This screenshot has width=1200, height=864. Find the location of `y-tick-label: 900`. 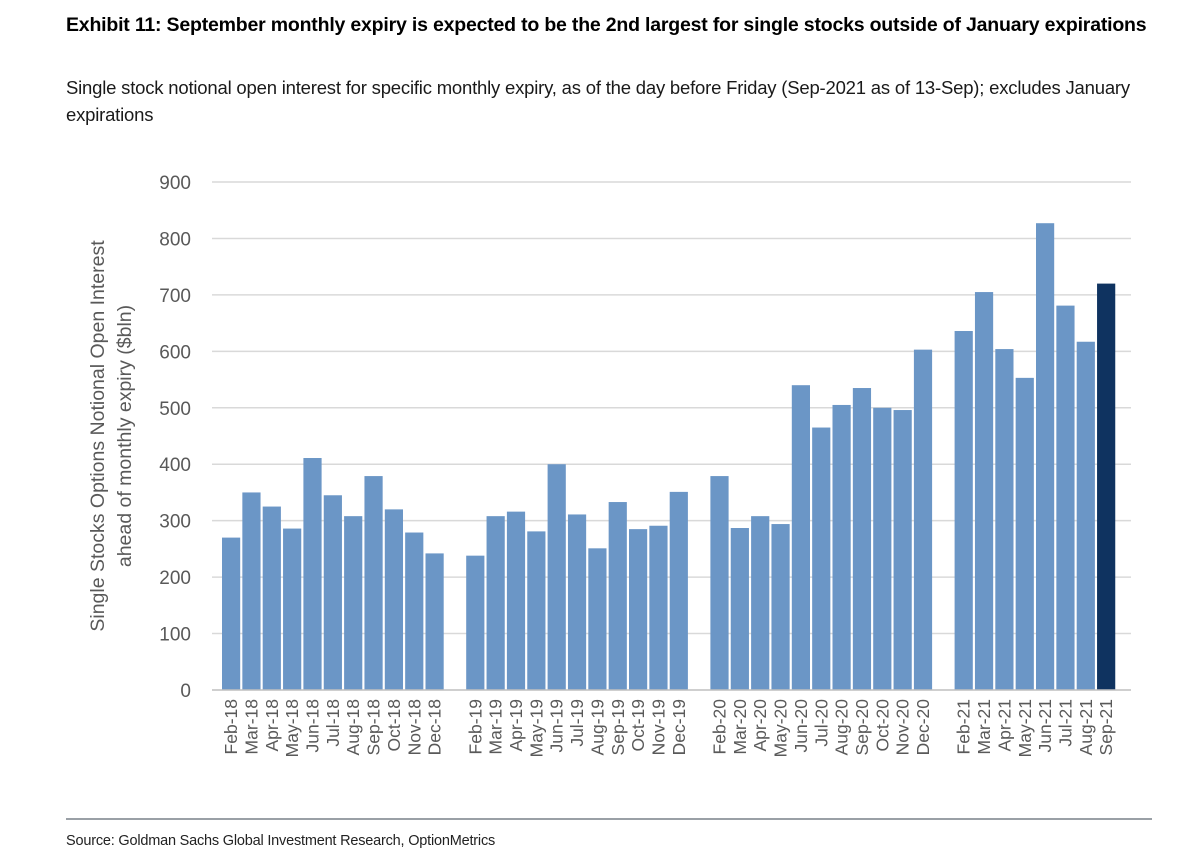

y-tick-label: 900 is located at coordinates (175, 183).